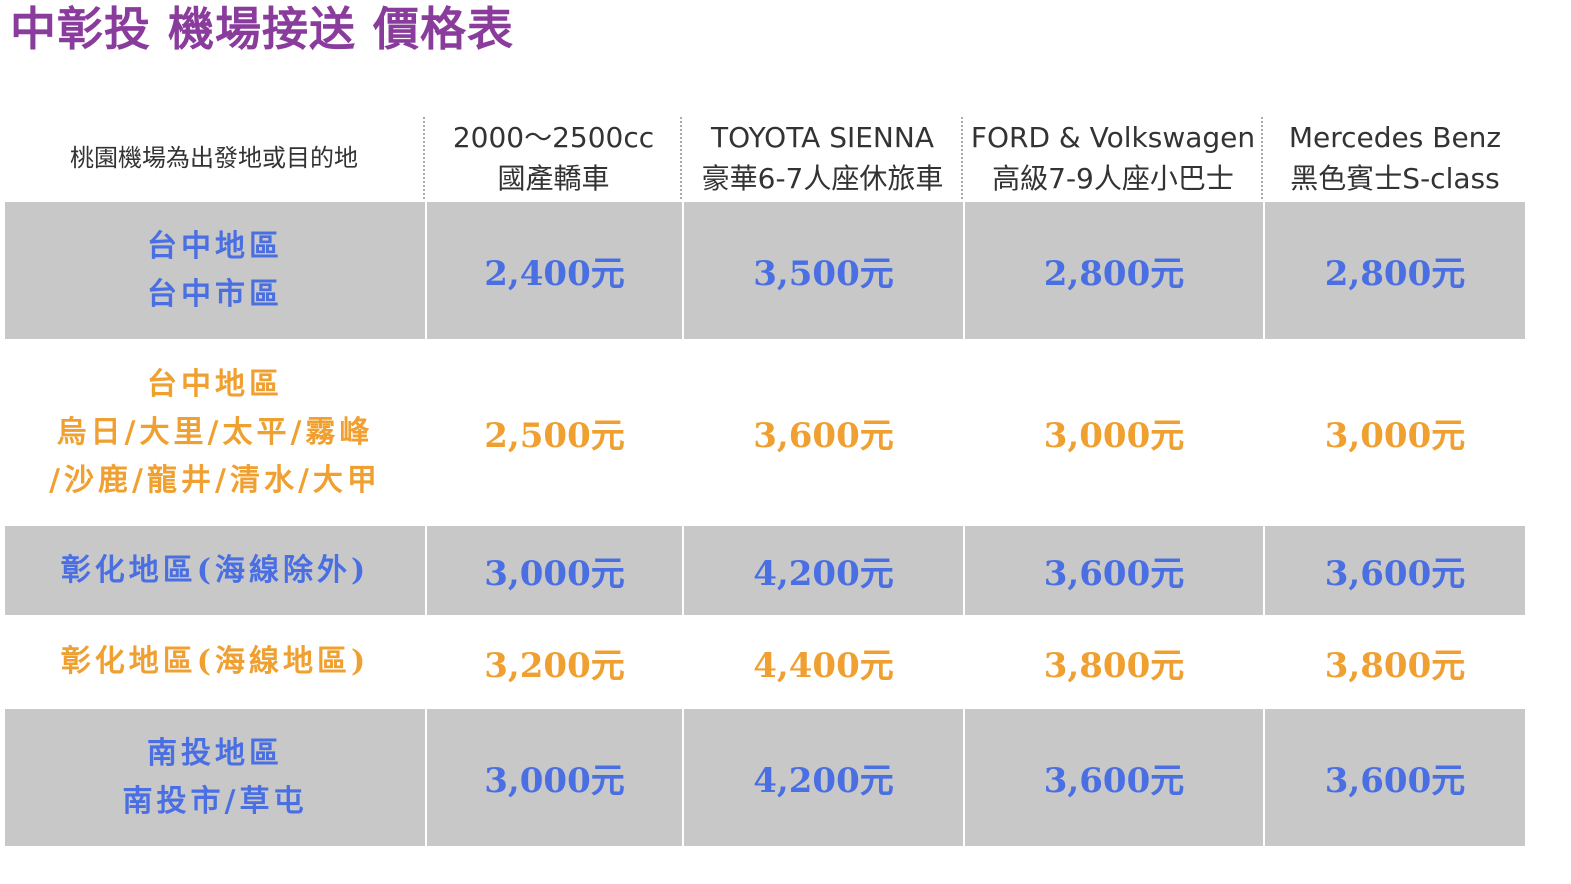 The height and width of the screenshot is (884, 1571). Describe the element at coordinates (823, 270) in the screenshot. I see `price-cell: 3,500元` at that location.